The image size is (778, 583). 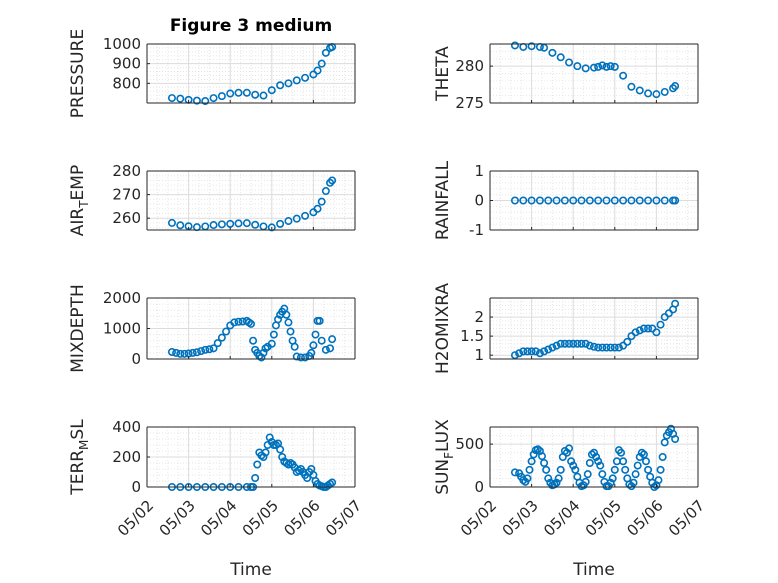 What do you see at coordinates (122, 44) in the screenshot?
I see `y-tick-label: 1000` at bounding box center [122, 44].